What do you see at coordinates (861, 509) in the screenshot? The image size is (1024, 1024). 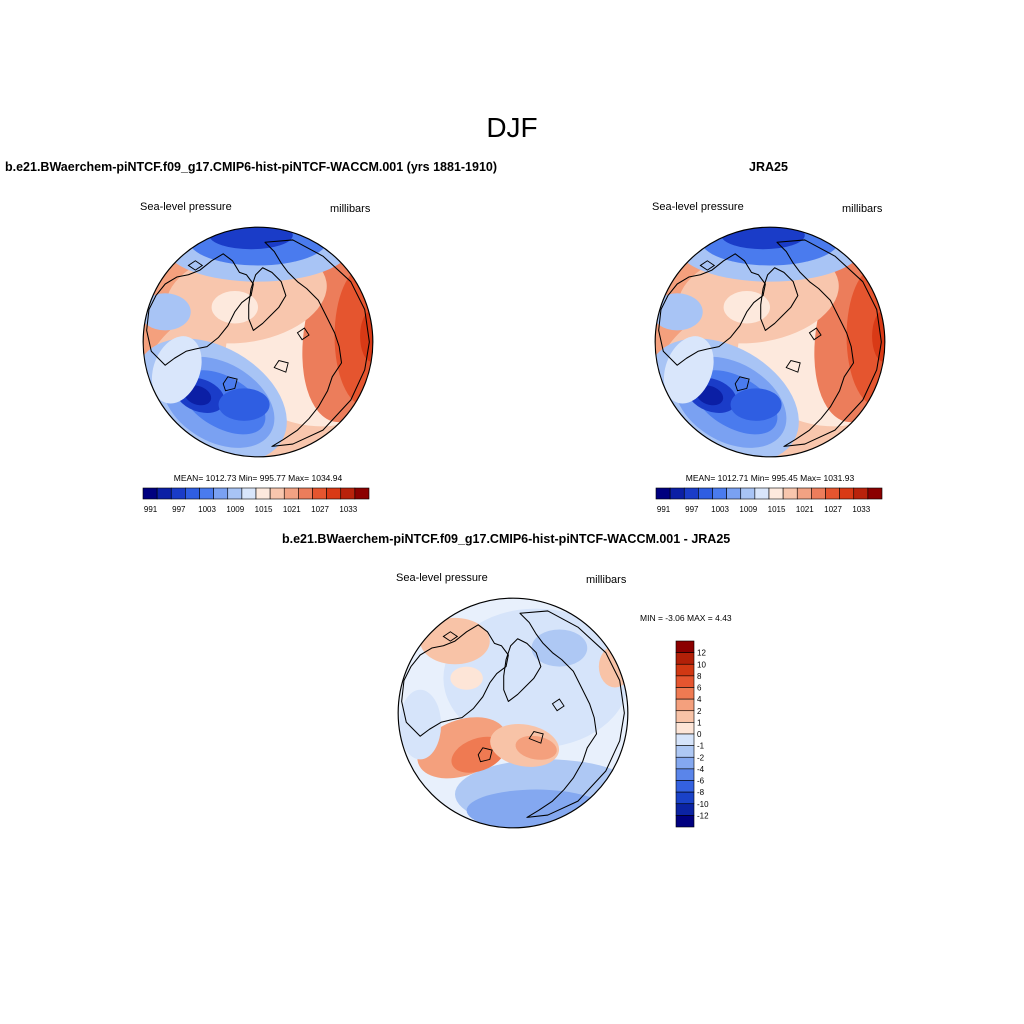 I see `obs-colorbar-tick-label: 1033` at bounding box center [861, 509].